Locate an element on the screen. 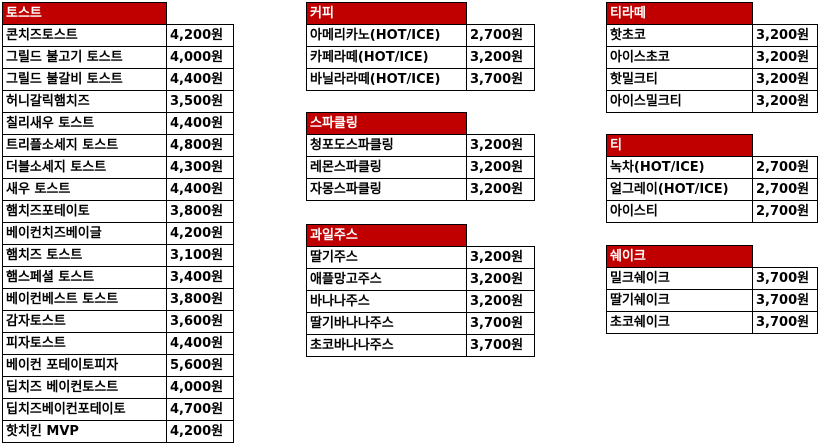 This screenshot has height=448, width=820. menu-row: 바닐라라떼(HOT/ICE) 3,700원 is located at coordinates (420, 79).